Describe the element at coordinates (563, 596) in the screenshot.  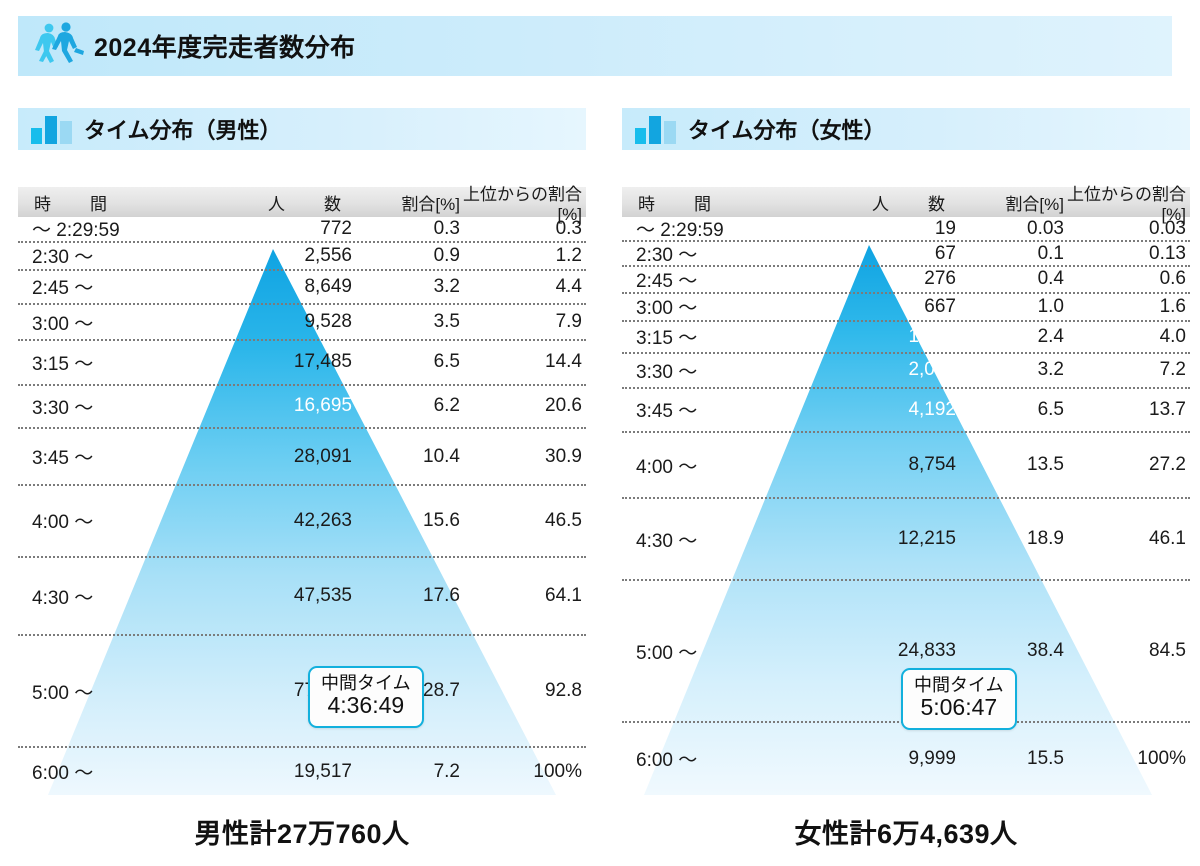
I see `cell-cum: 64.1` at that location.